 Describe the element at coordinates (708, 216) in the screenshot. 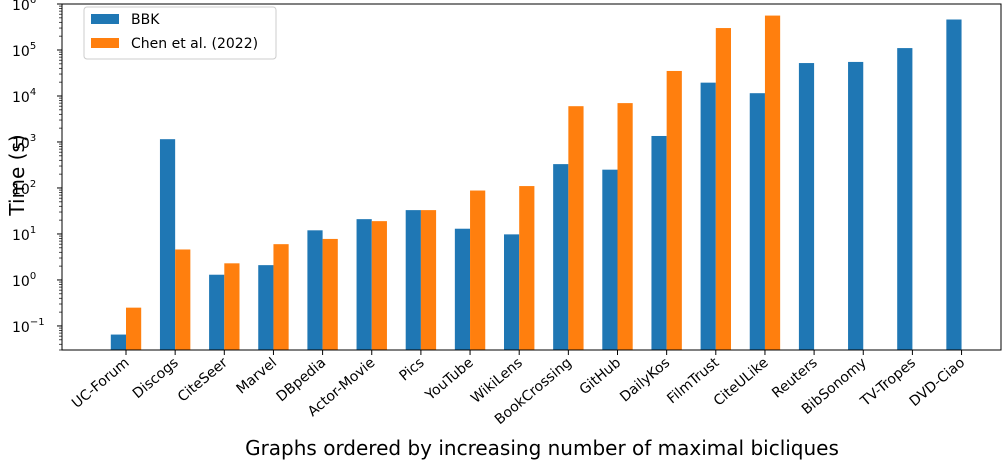

I see `bar-bbk-filmtrust` at that location.